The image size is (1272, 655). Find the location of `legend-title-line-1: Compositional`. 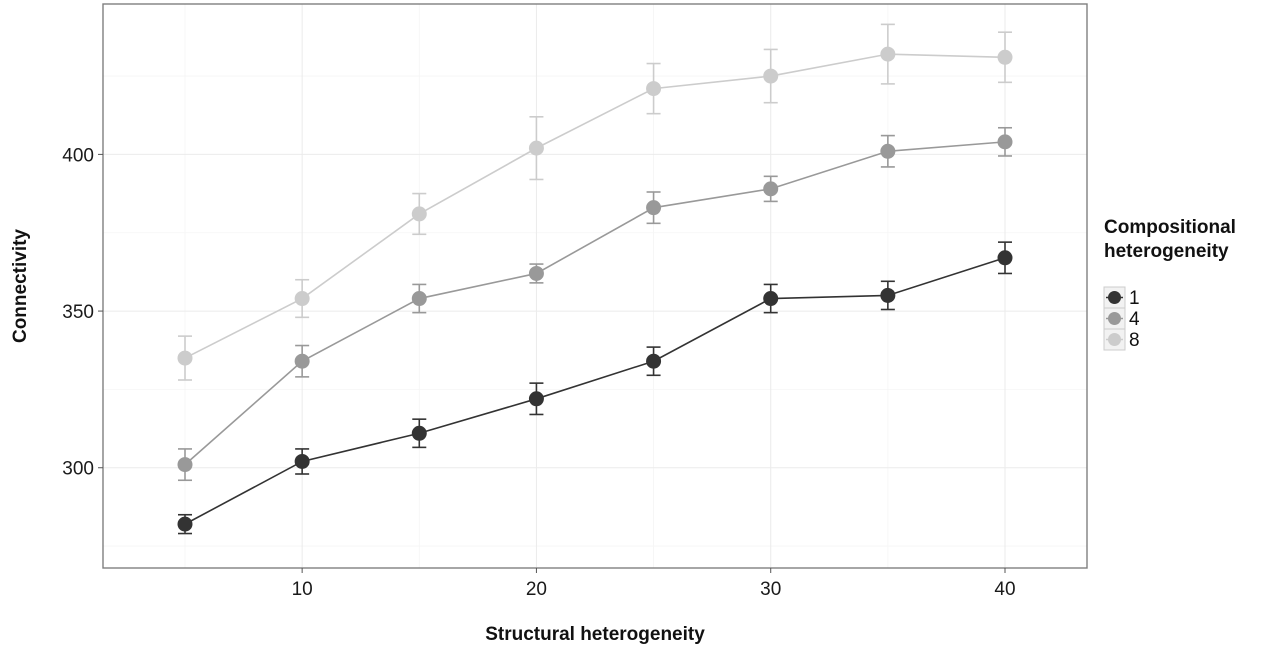

legend-title-line-1: Compositional is located at coordinates (1170, 227).